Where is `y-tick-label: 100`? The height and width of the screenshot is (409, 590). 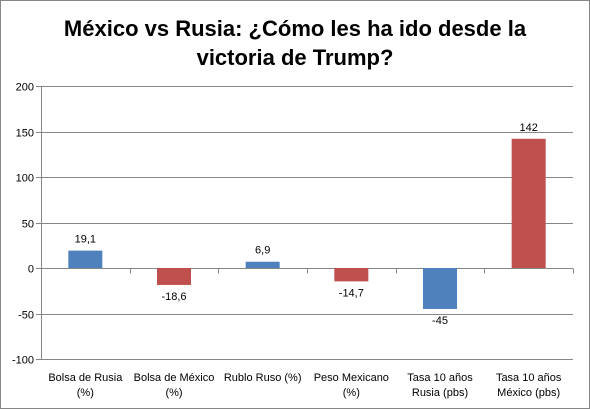
y-tick-label: 100 is located at coordinates (25, 179).